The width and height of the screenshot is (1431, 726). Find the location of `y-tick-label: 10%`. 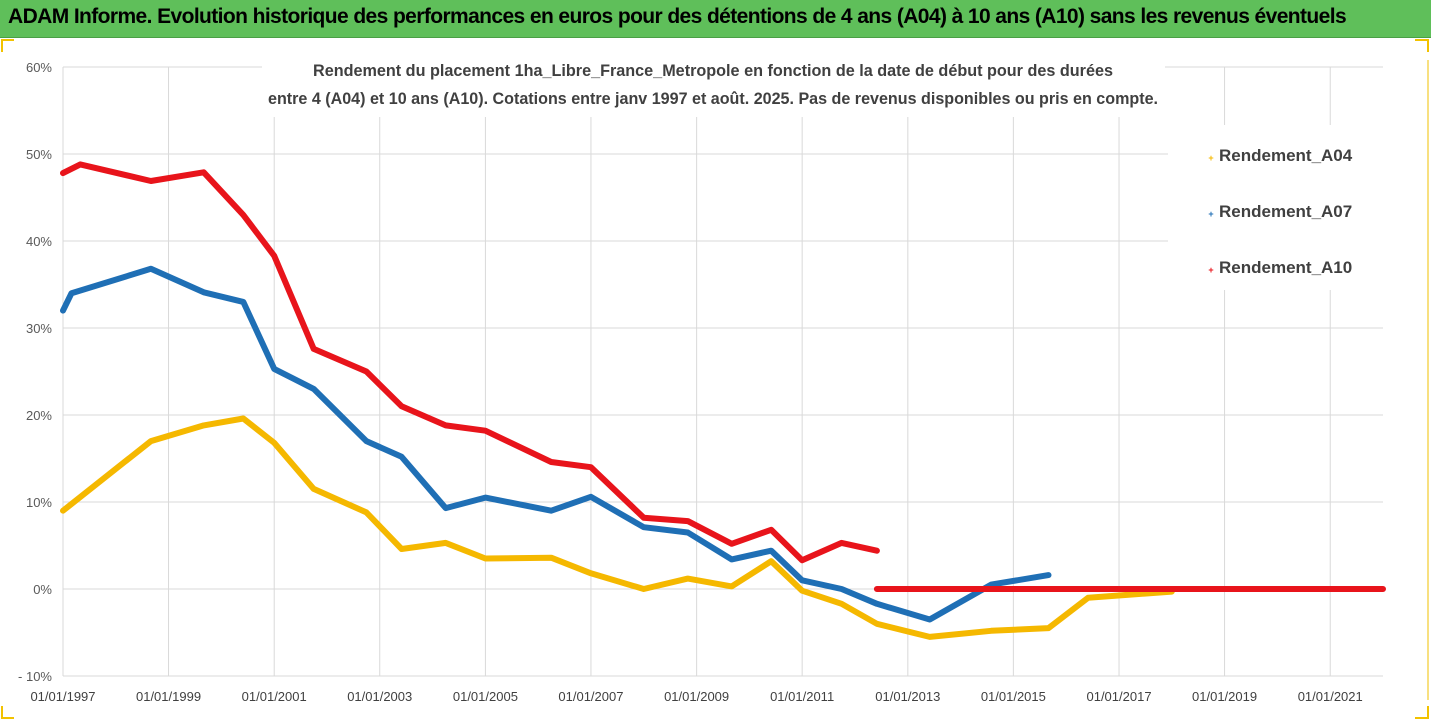

y-tick-label: 10% is located at coordinates (39, 502).